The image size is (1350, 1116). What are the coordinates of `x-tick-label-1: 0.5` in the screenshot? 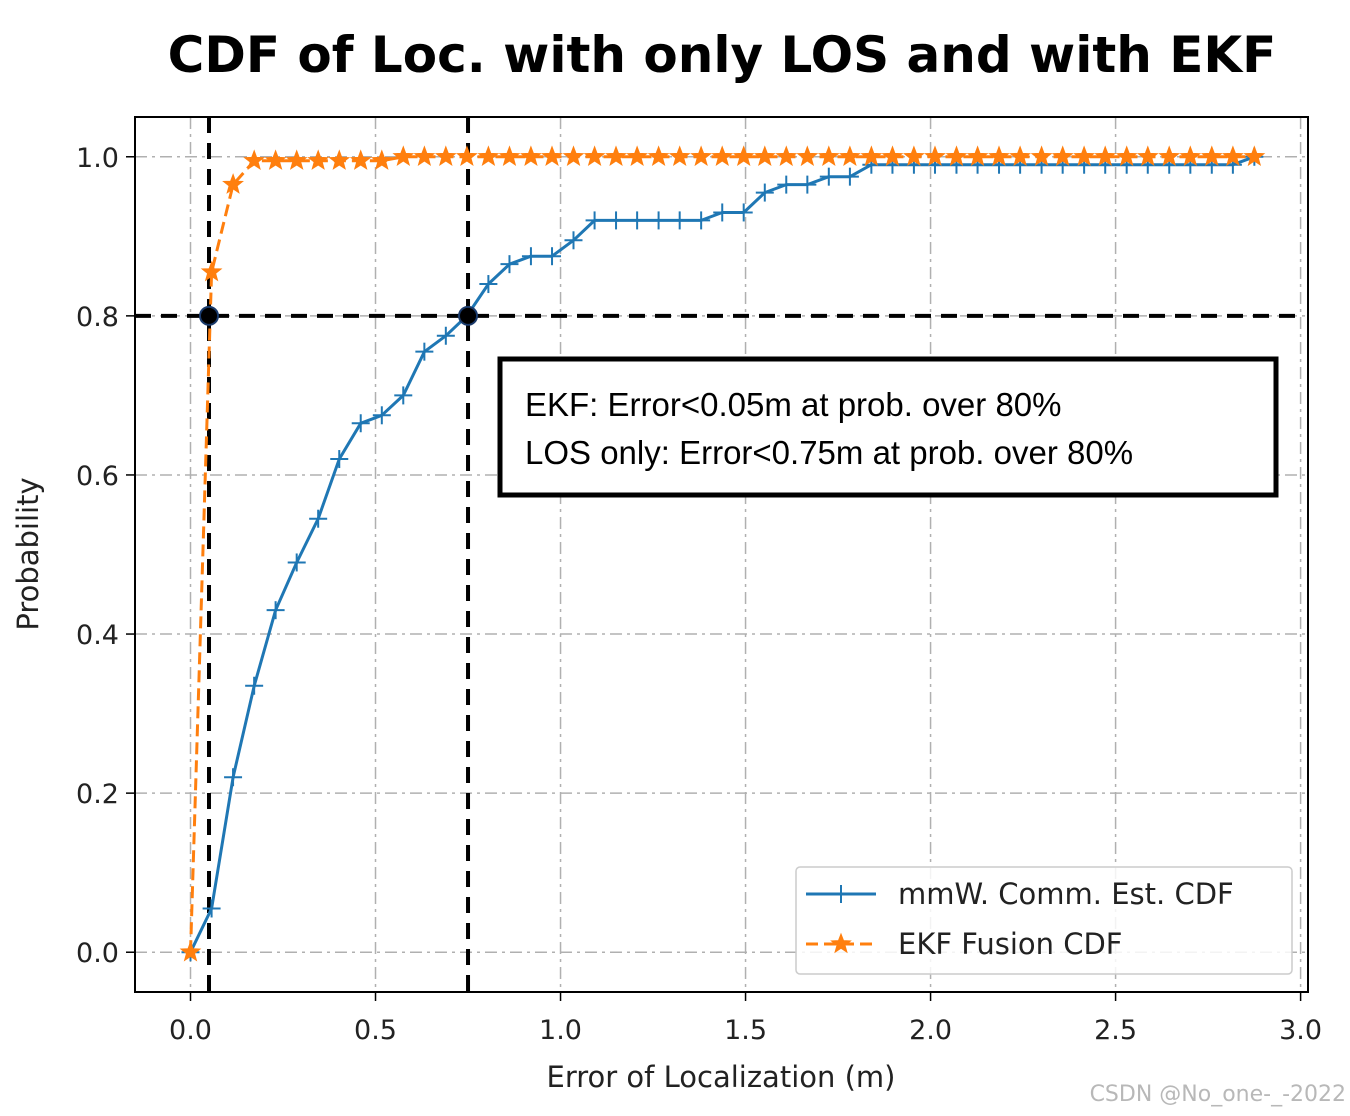 It's located at (375, 1030).